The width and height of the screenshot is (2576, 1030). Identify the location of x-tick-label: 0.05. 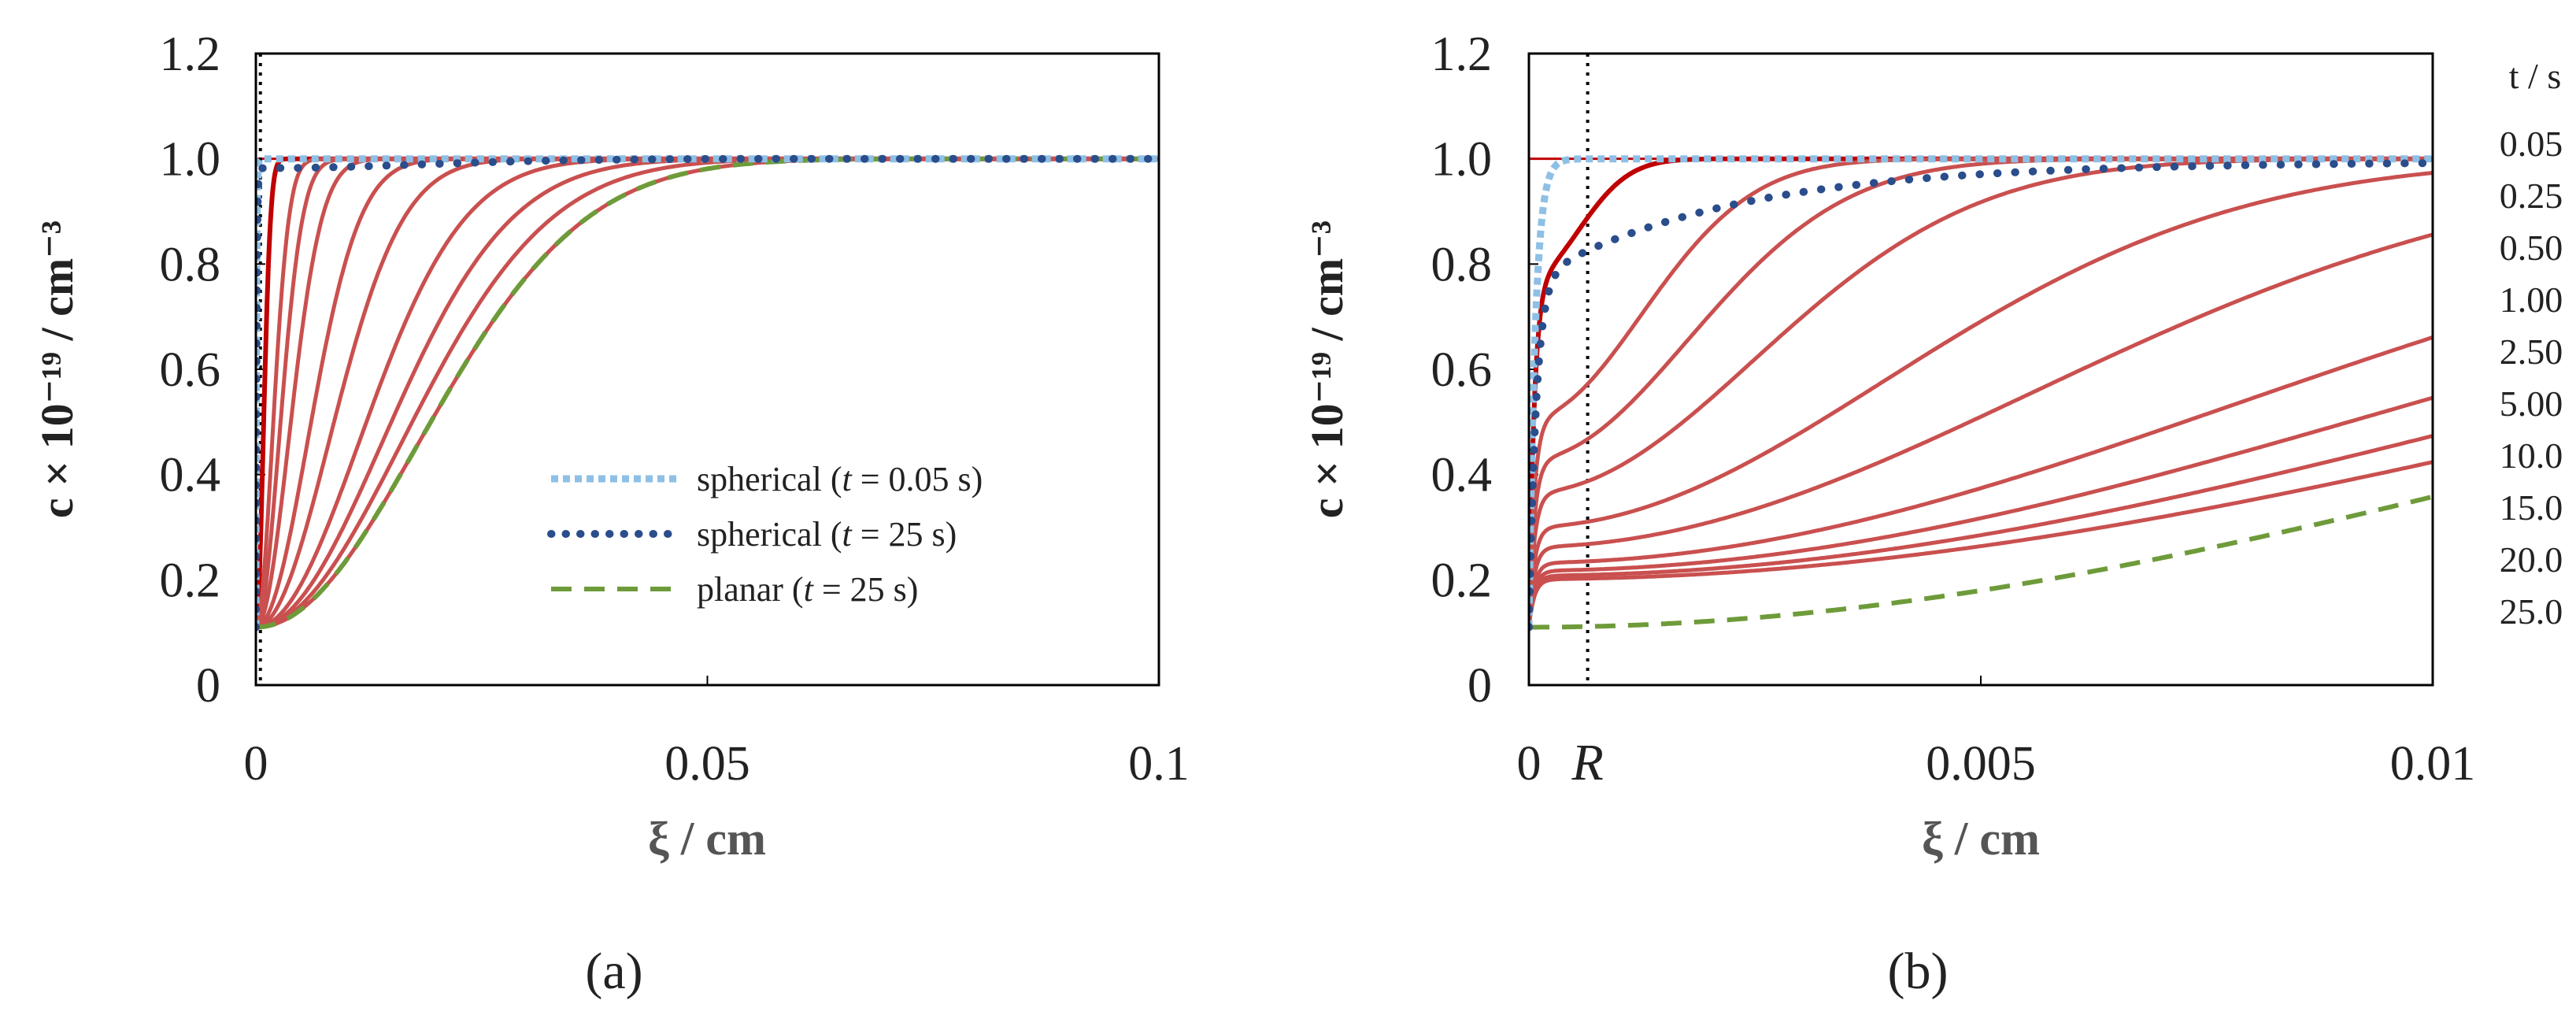
(707, 764).